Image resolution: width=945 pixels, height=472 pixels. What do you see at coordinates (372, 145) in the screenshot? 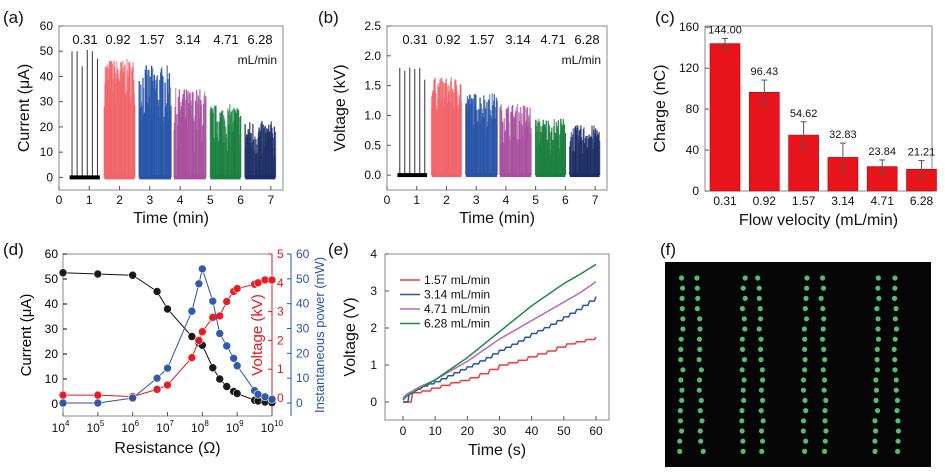
I see `y-tick-label: 0.5` at bounding box center [372, 145].